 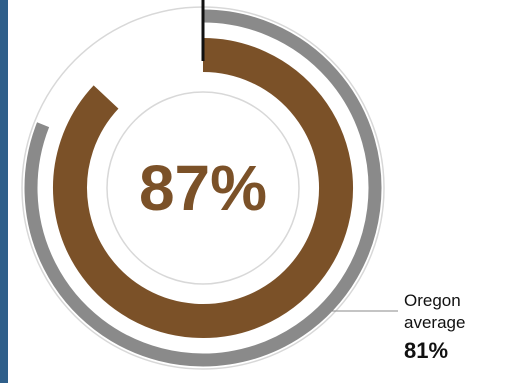 I want to click on center-value-label: 87%, so click(x=203, y=188).